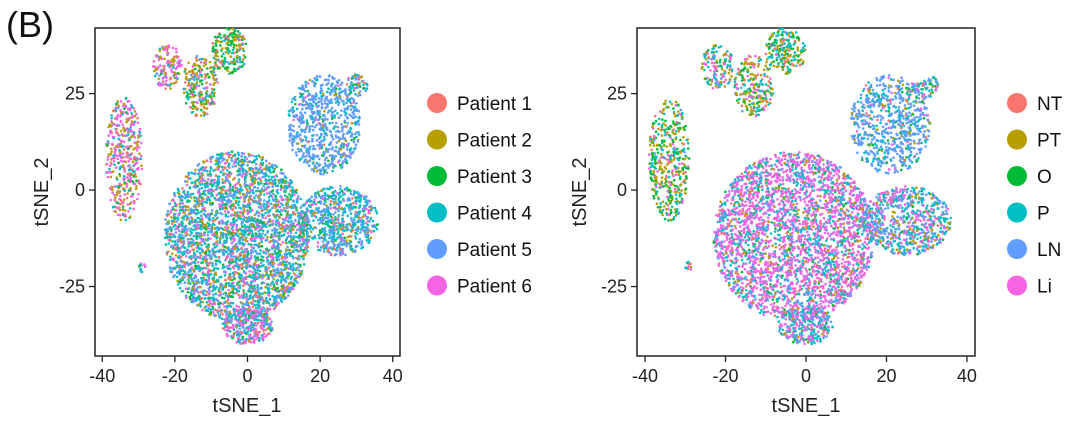 The height and width of the screenshot is (427, 1080). I want to click on cluster-right-big, so click(324, 125).